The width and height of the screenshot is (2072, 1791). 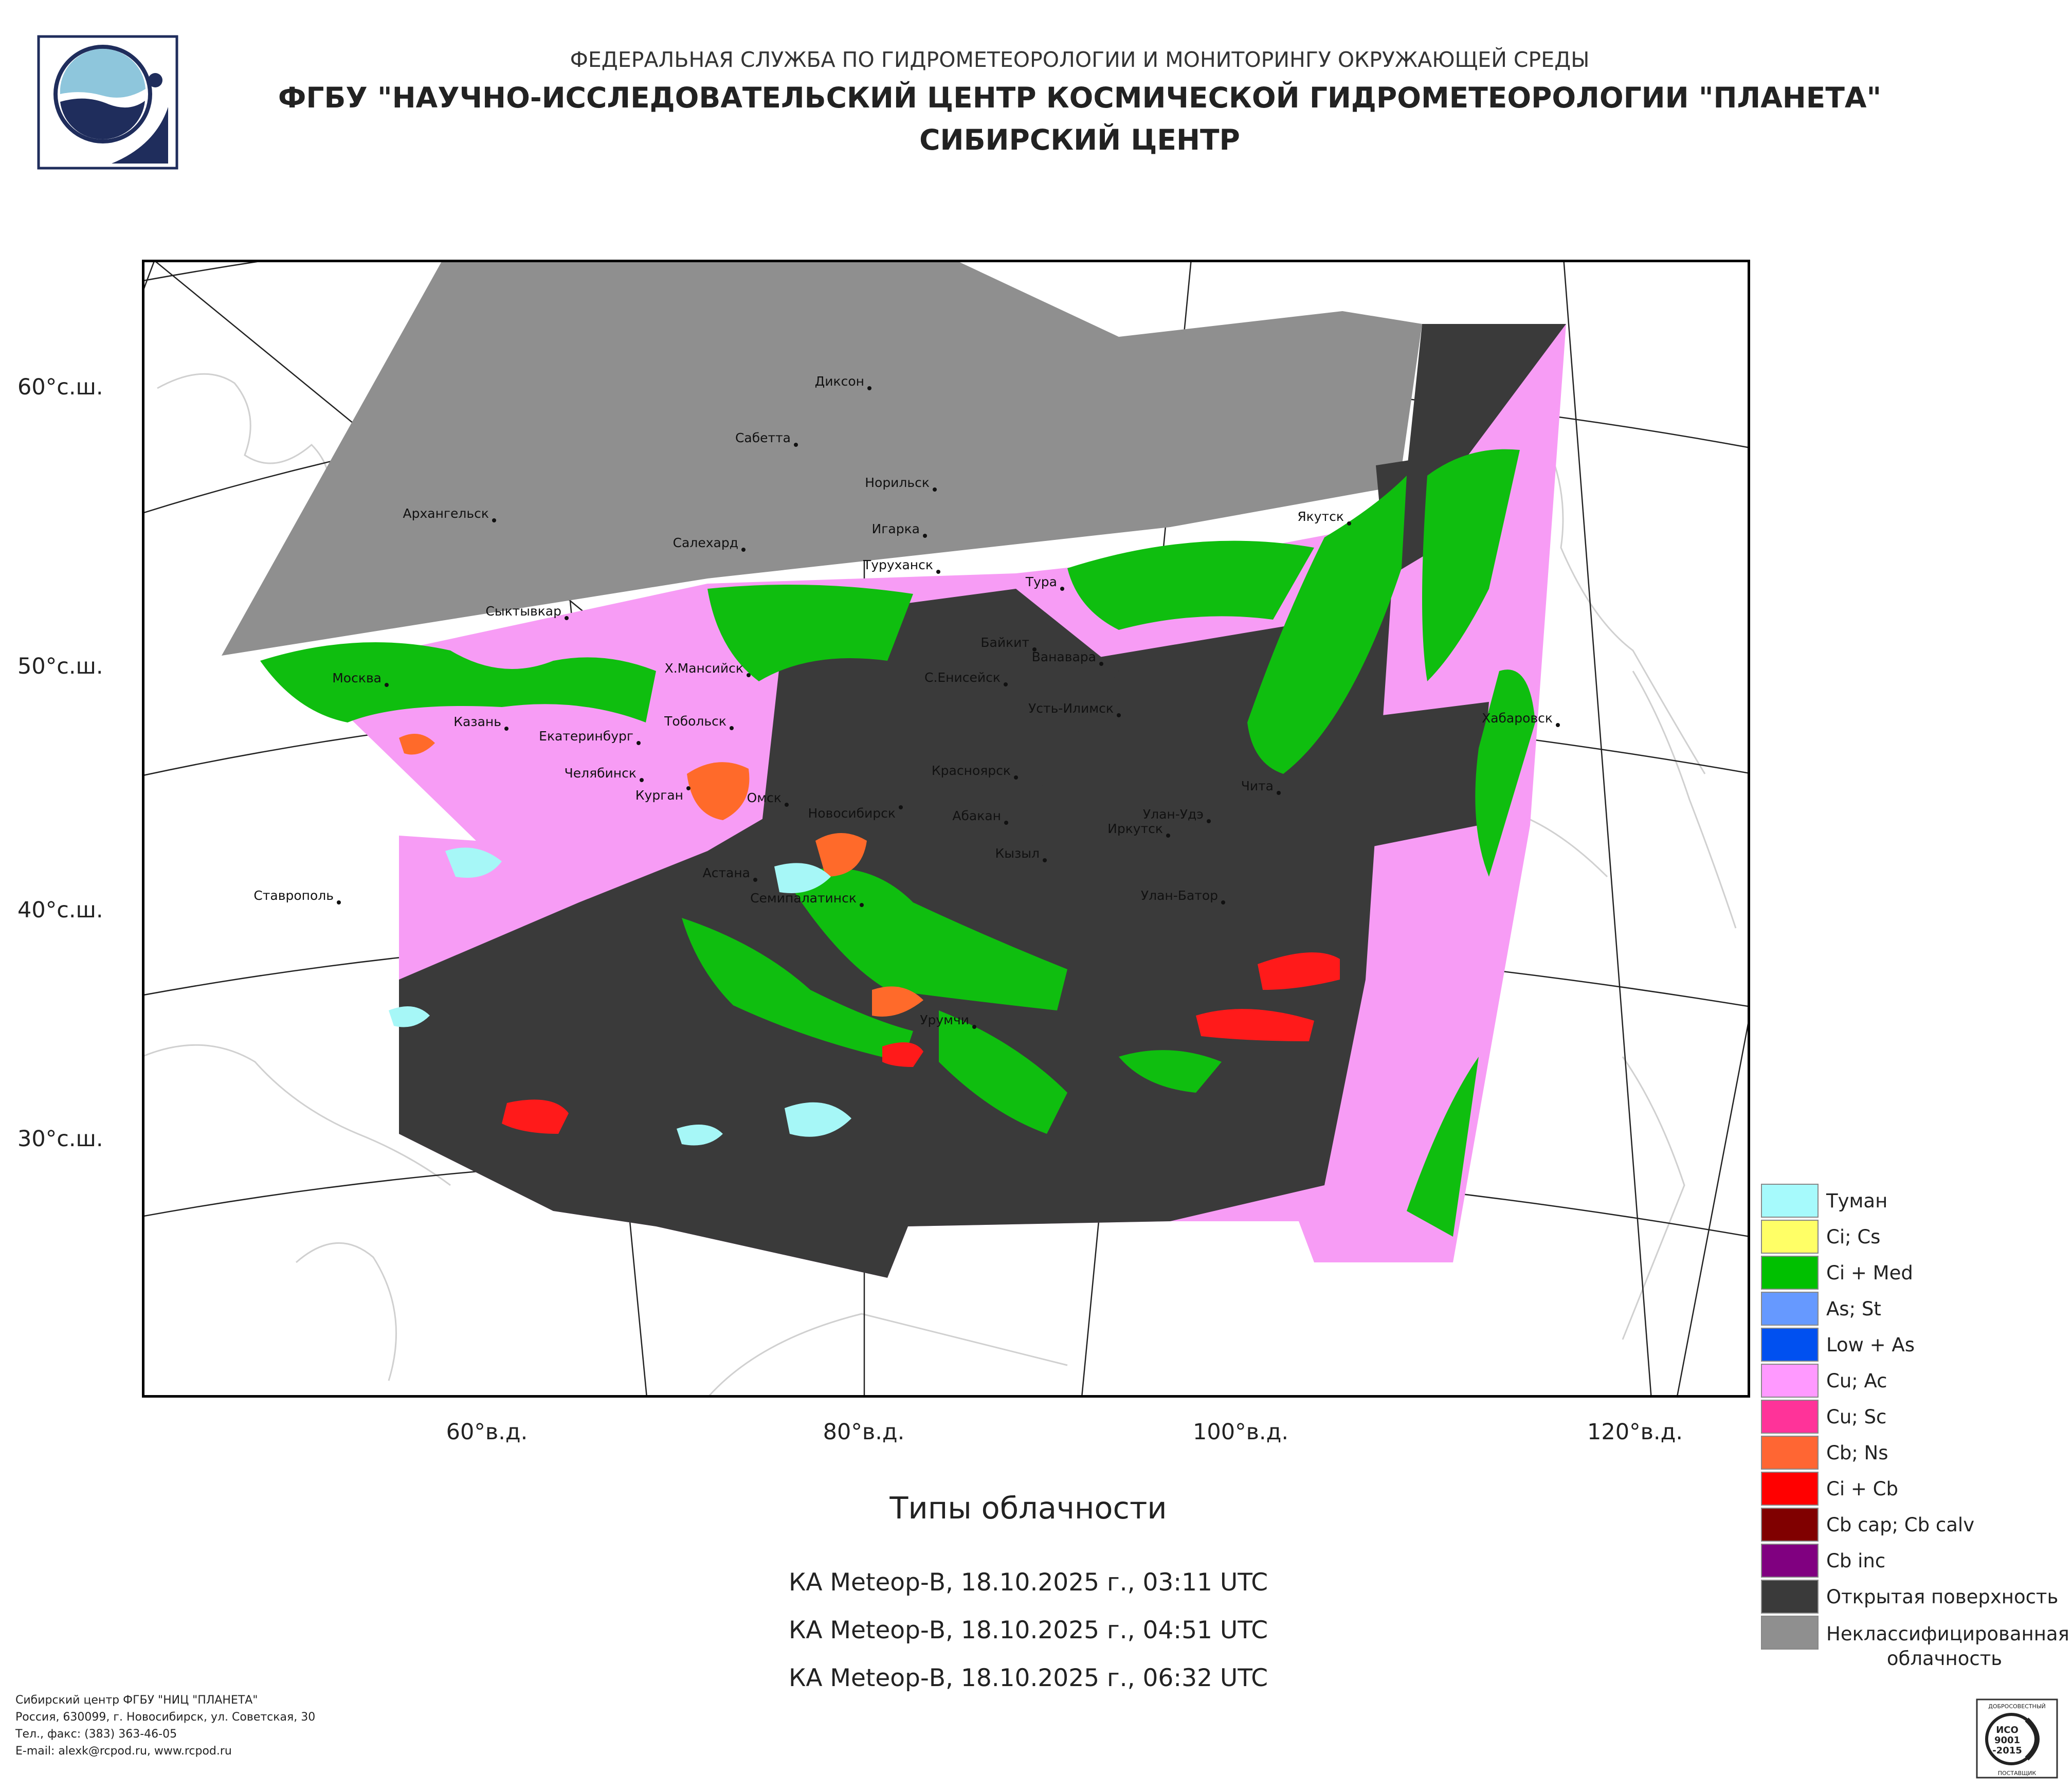 What do you see at coordinates (60, 387) in the screenshot?
I see `lat-label-60: 60°с.ш.` at bounding box center [60, 387].